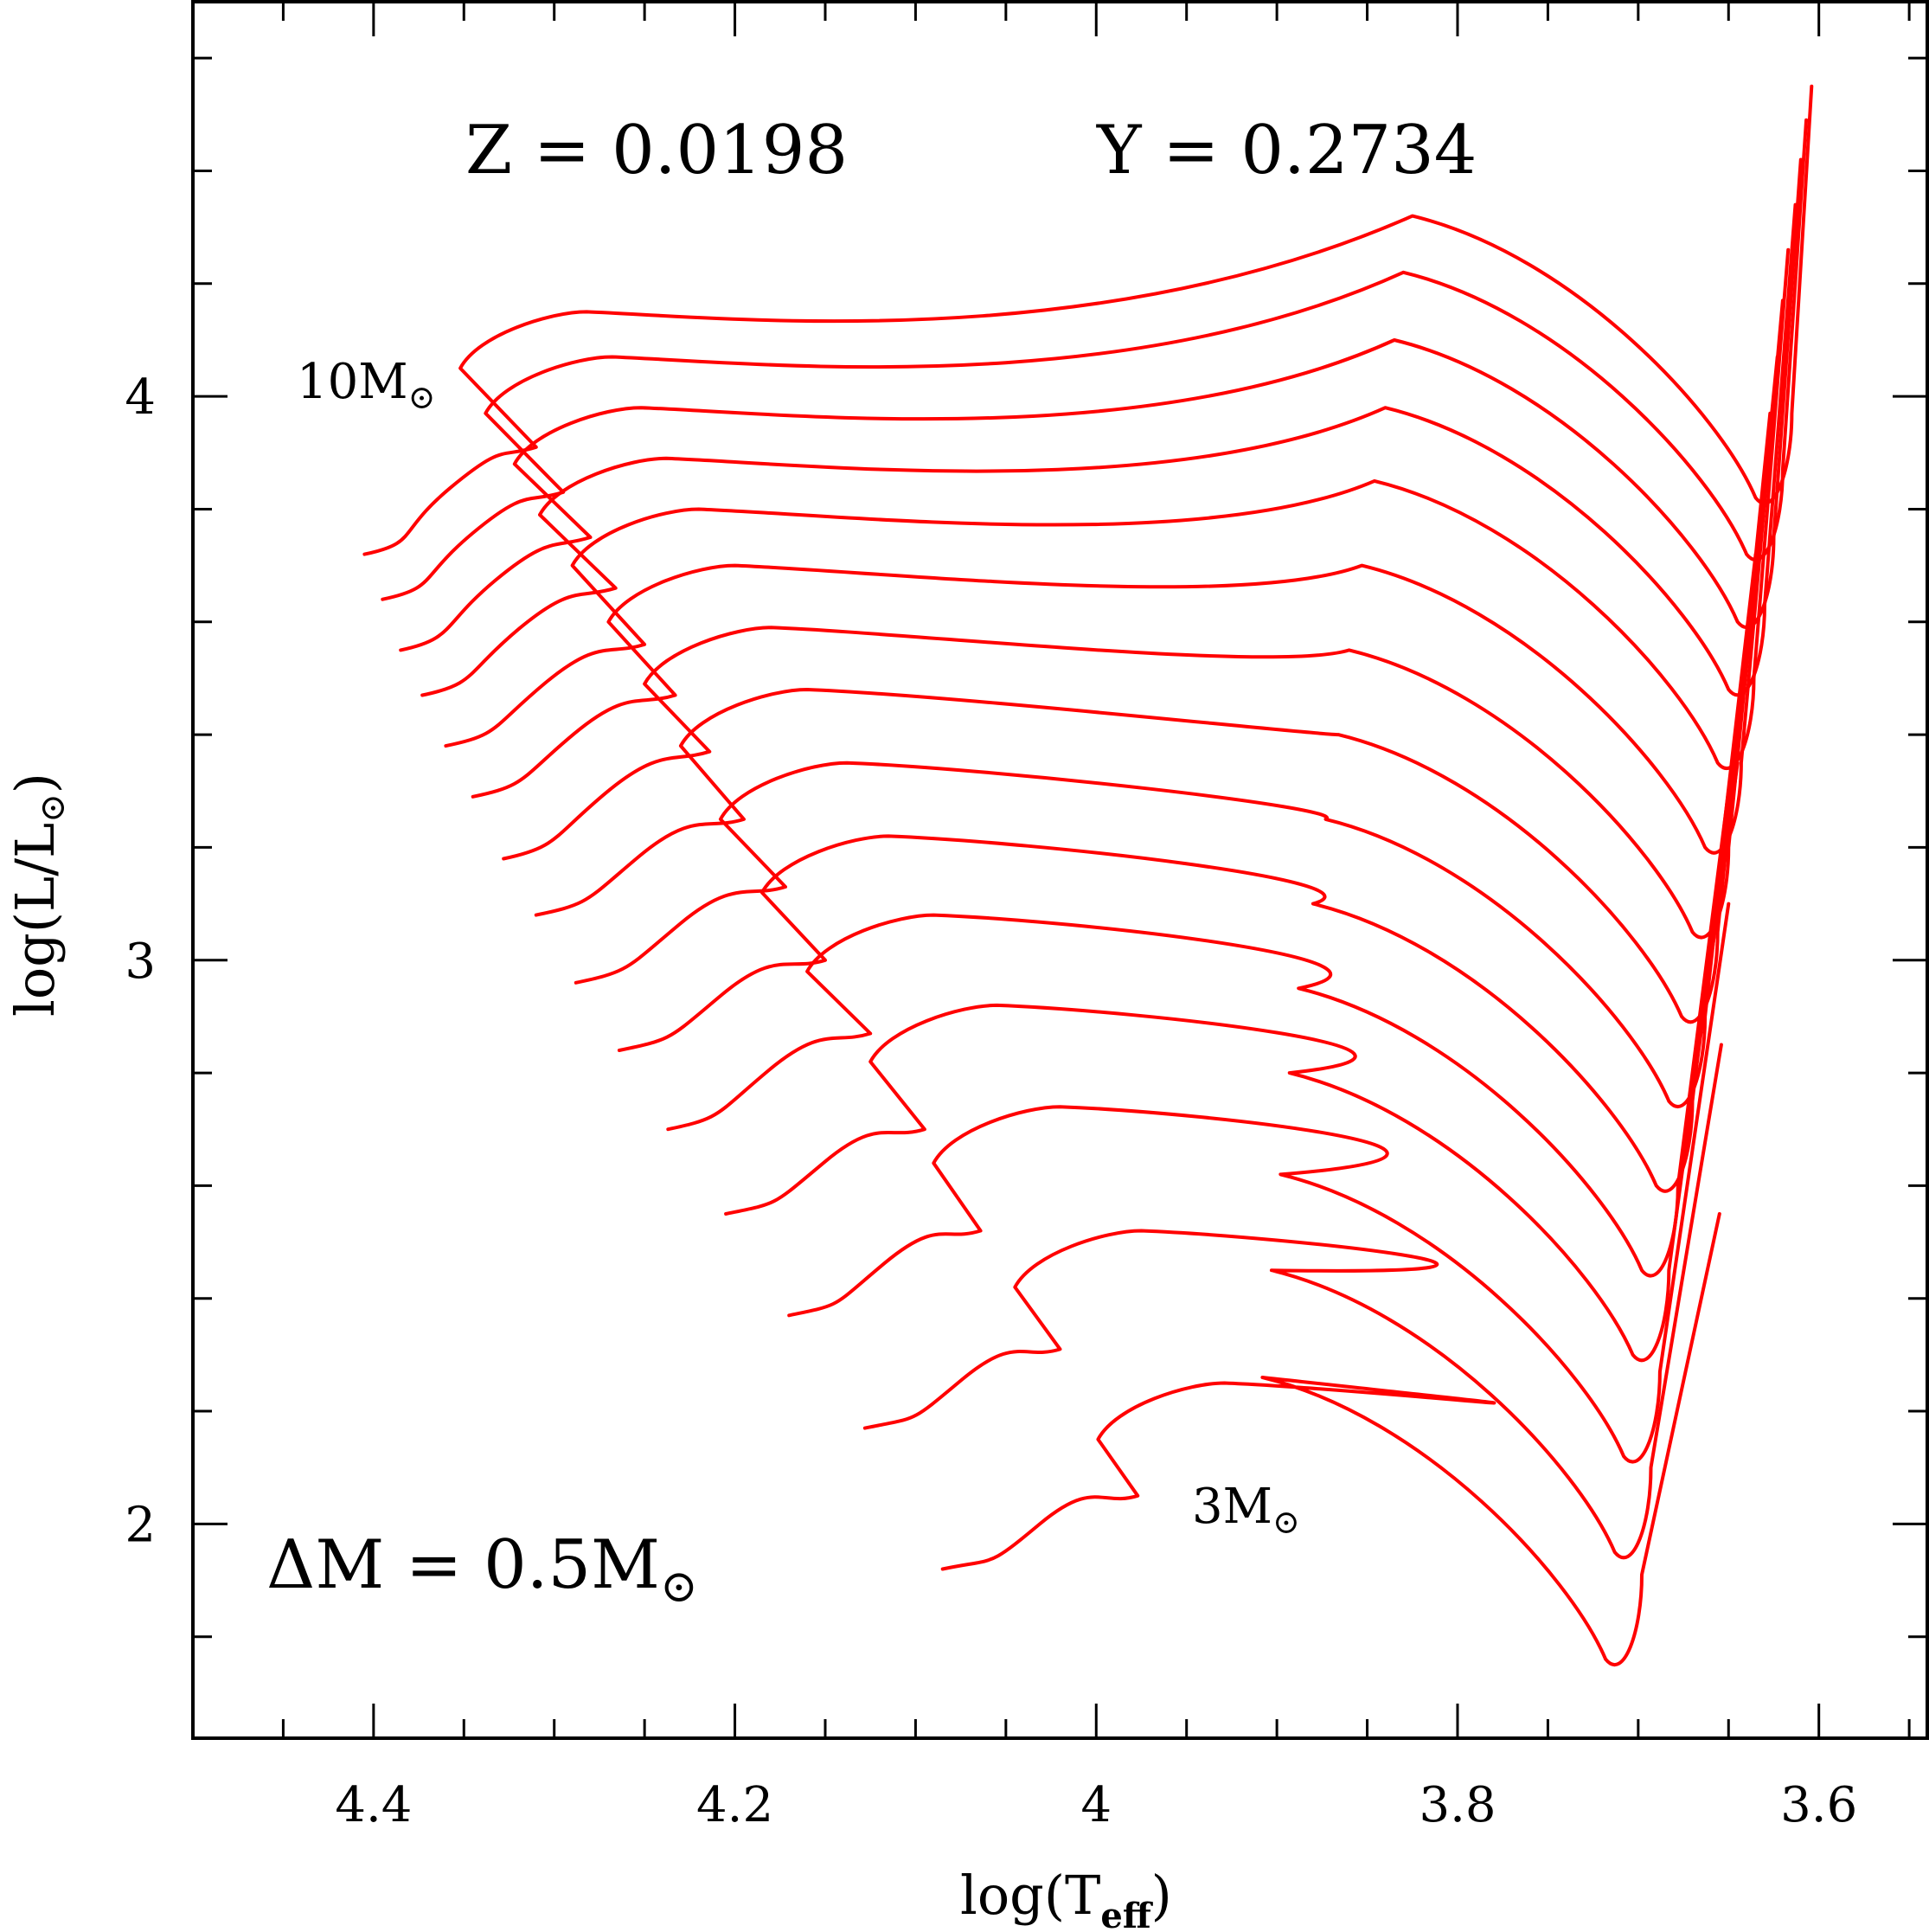 The width and height of the screenshot is (1929, 1932). Describe the element at coordinates (463, 1565) in the screenshot. I see `mass-step-main: ΔM = 0.5M` at that location.